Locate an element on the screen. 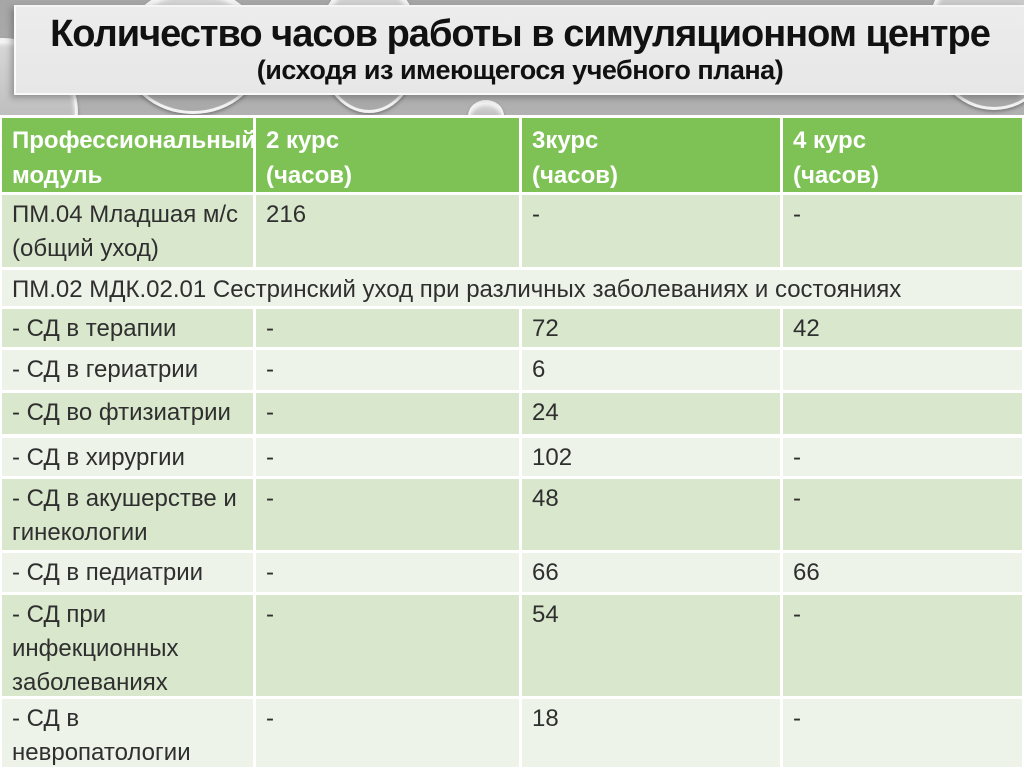 The height and width of the screenshot is (767, 1024). table-row: - СД в невропатологии - 18 - is located at coordinates (512, 733).